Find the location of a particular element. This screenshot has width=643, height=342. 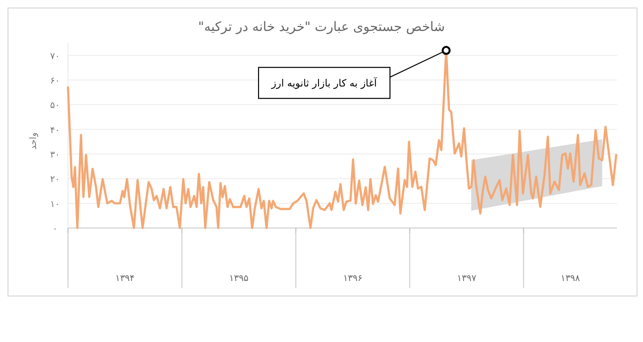

y-tick-label: ۴۰ is located at coordinates (55, 131).